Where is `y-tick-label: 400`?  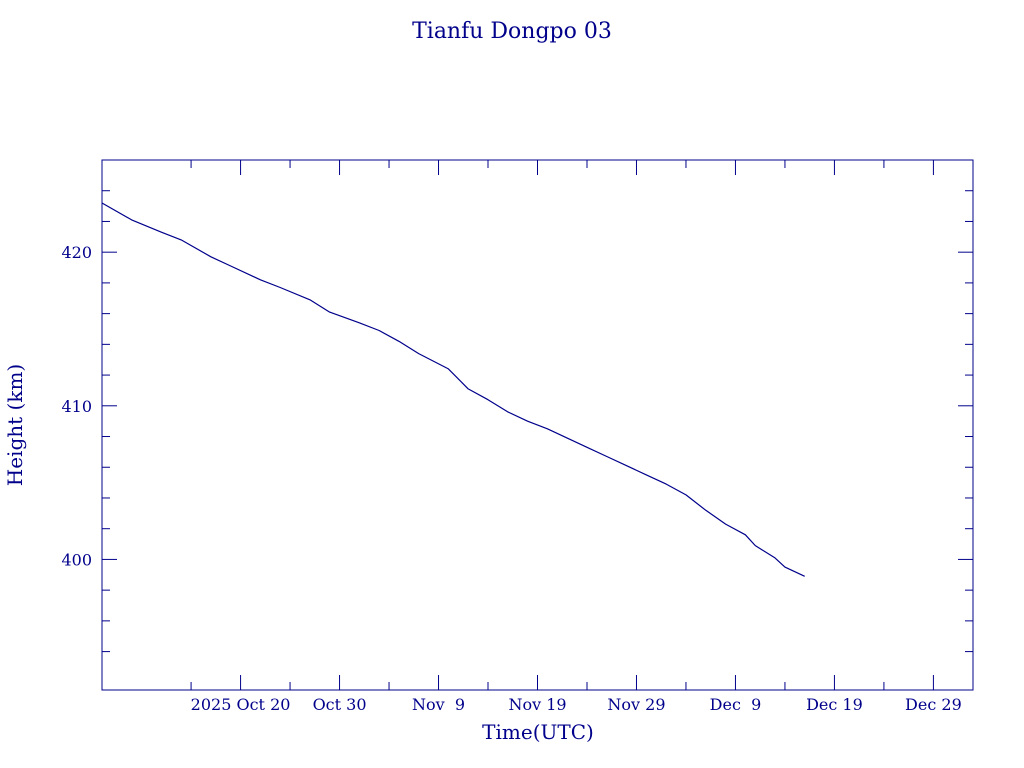 y-tick-label: 400 is located at coordinates (76, 559).